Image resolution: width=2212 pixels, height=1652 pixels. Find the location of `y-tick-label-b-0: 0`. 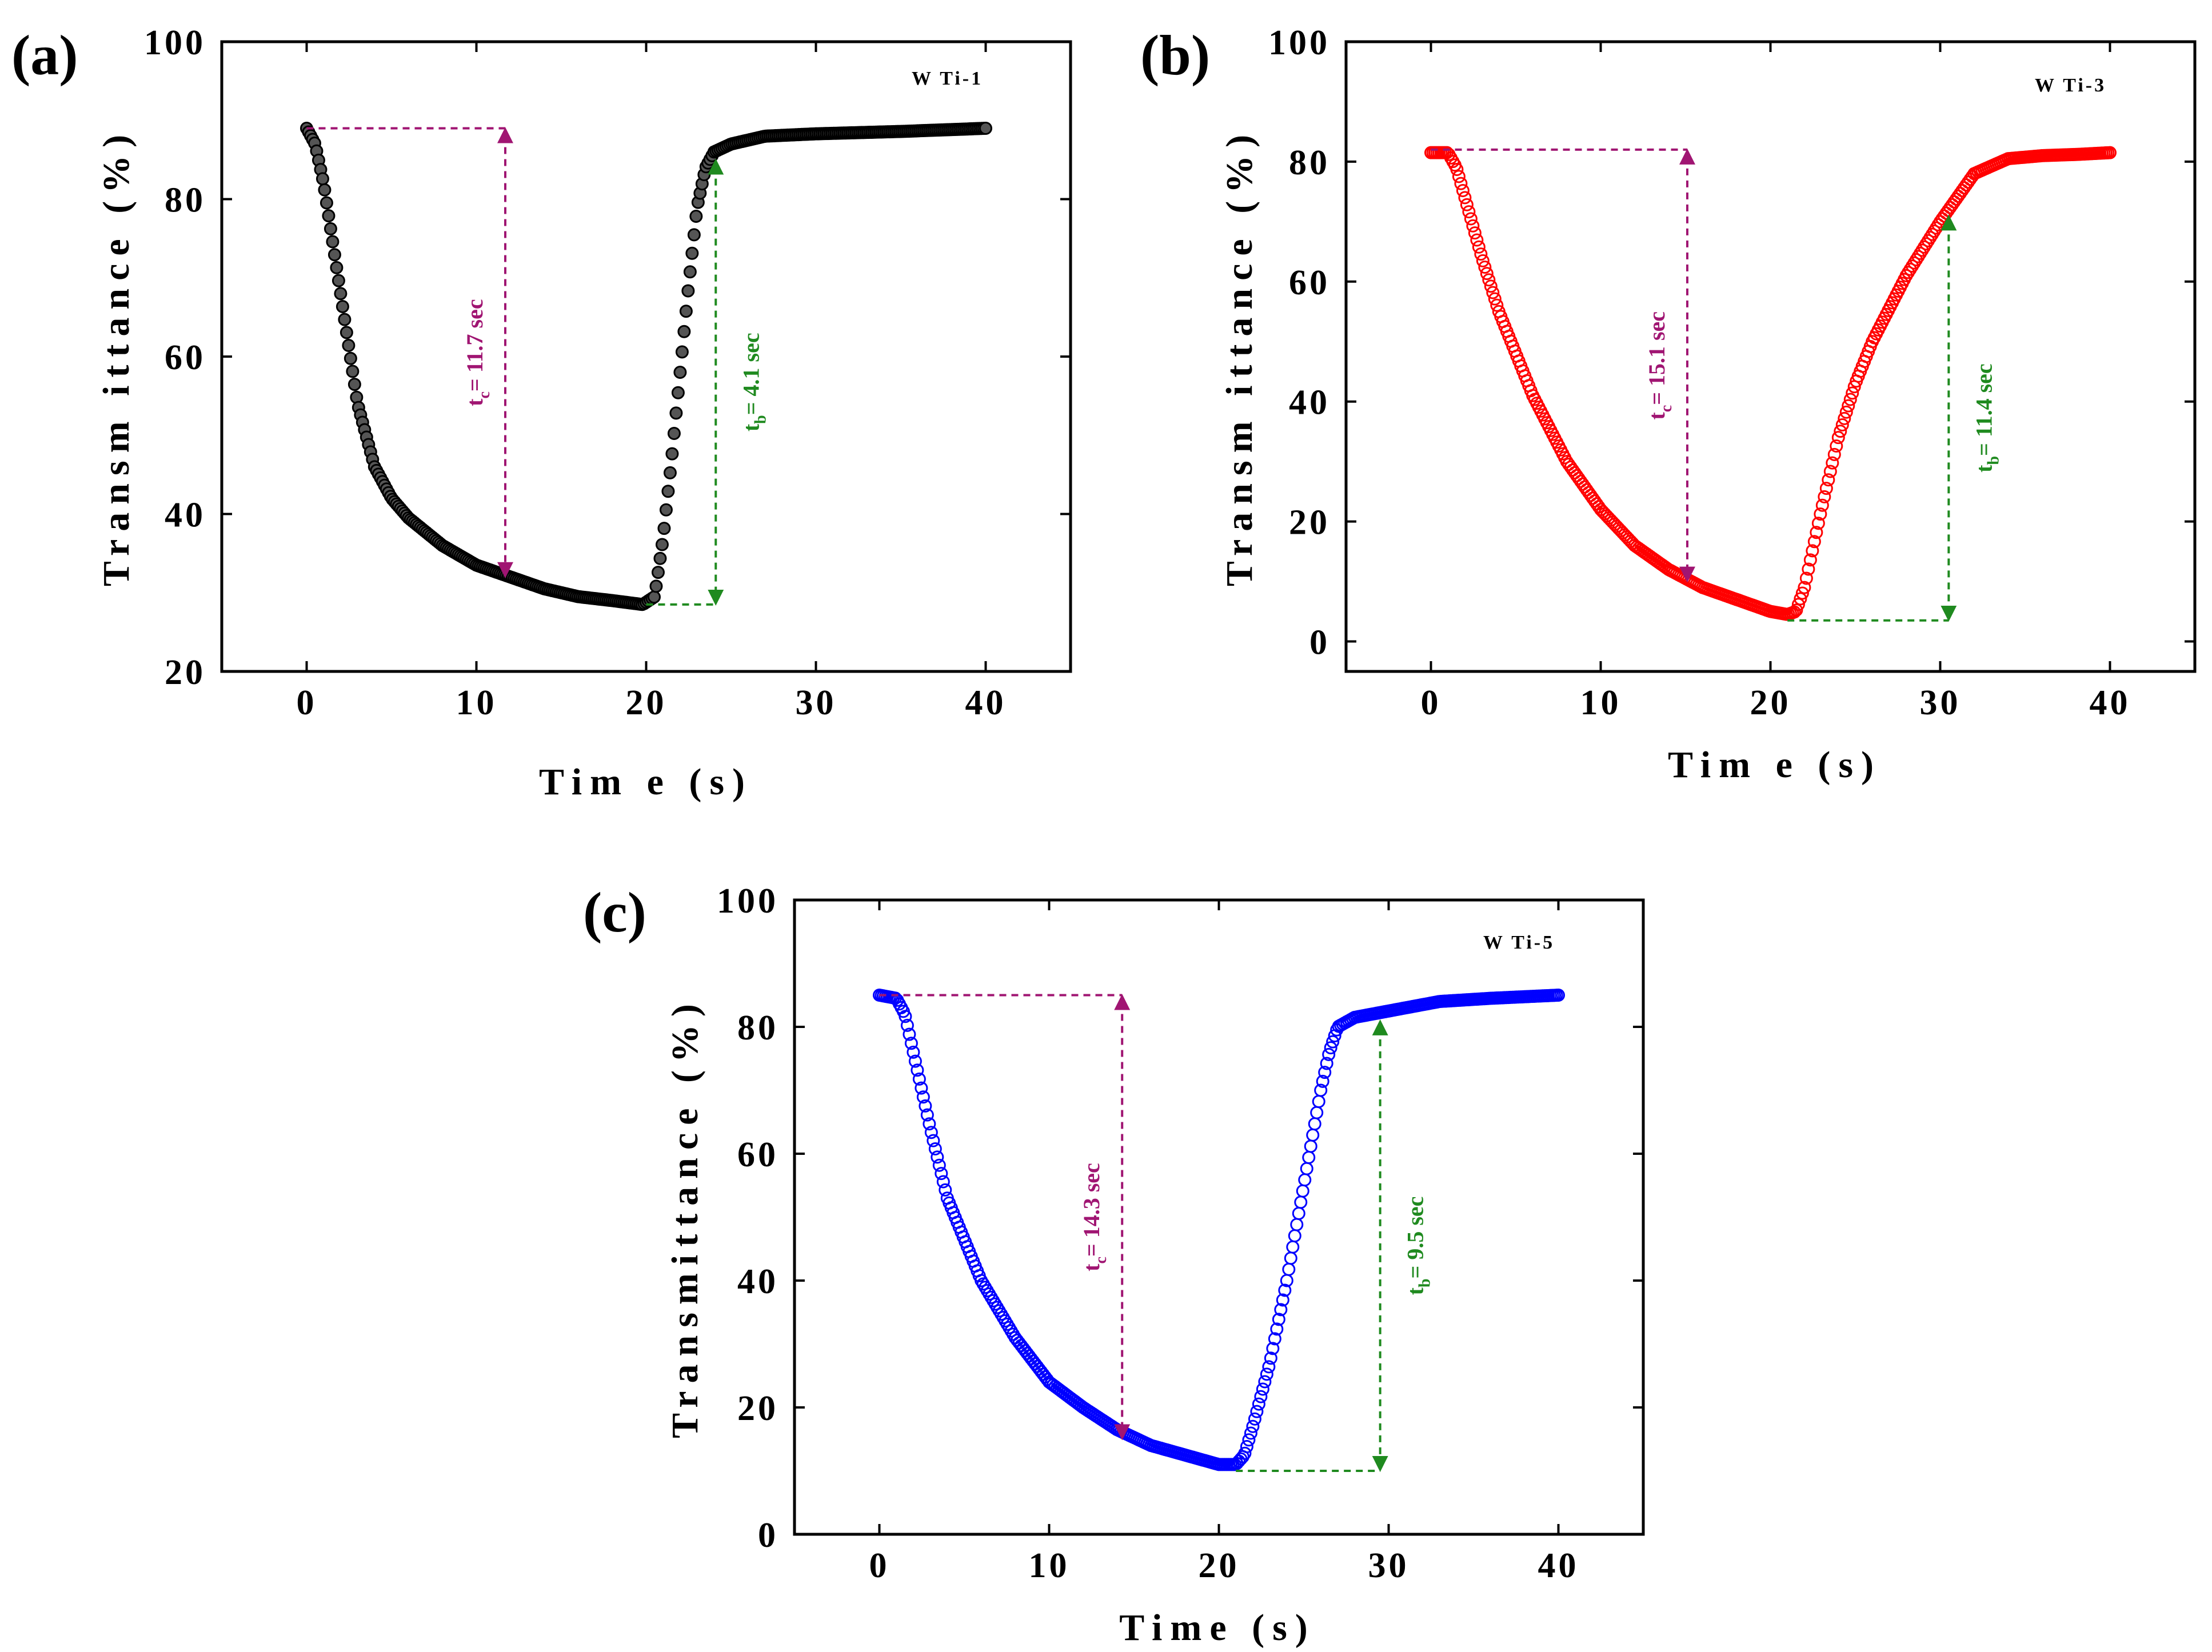

y-tick-label-b-0: 0 is located at coordinates (1319, 642).